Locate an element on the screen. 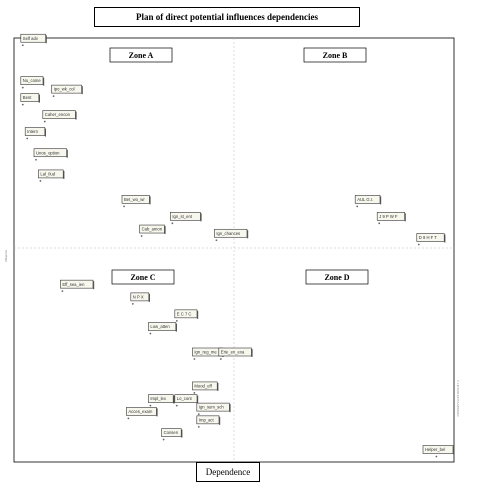 The image size is (482, 488). data-point: Caher_encon is located at coordinates (59, 116).